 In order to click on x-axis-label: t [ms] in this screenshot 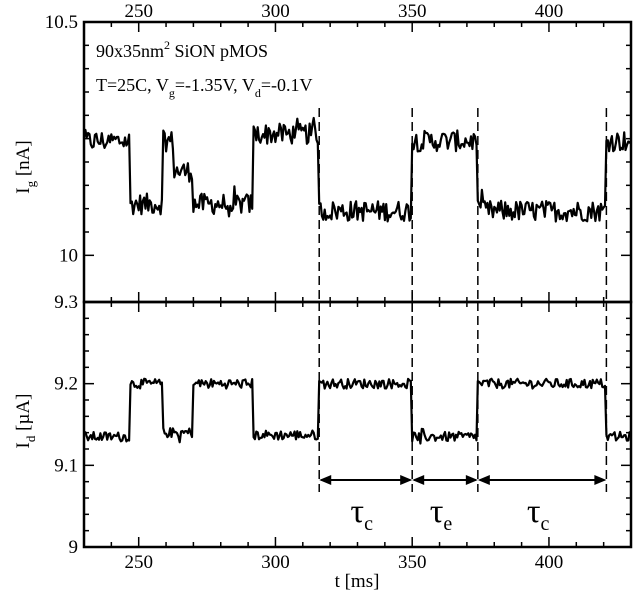, I will do `click(357, 581)`.